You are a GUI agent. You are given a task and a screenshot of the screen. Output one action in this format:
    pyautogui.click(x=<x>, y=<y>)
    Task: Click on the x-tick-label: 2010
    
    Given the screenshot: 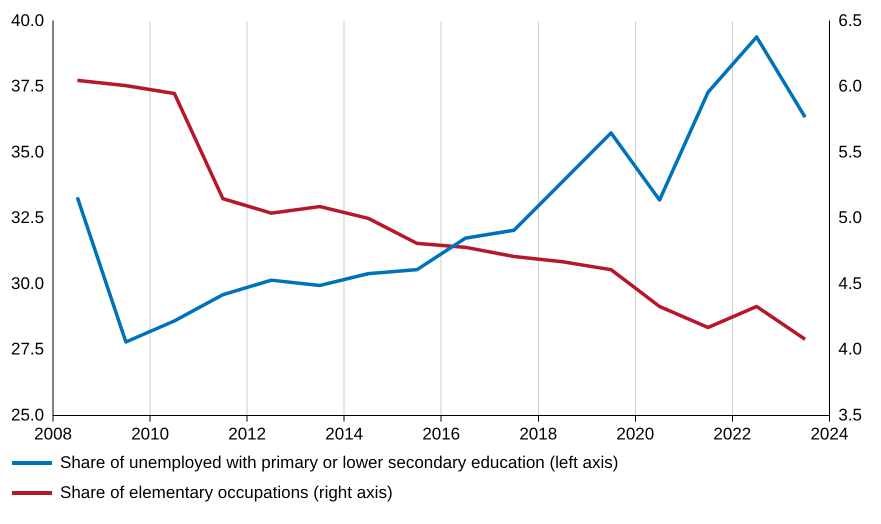 What is the action you would take?
    pyautogui.click(x=150, y=434)
    